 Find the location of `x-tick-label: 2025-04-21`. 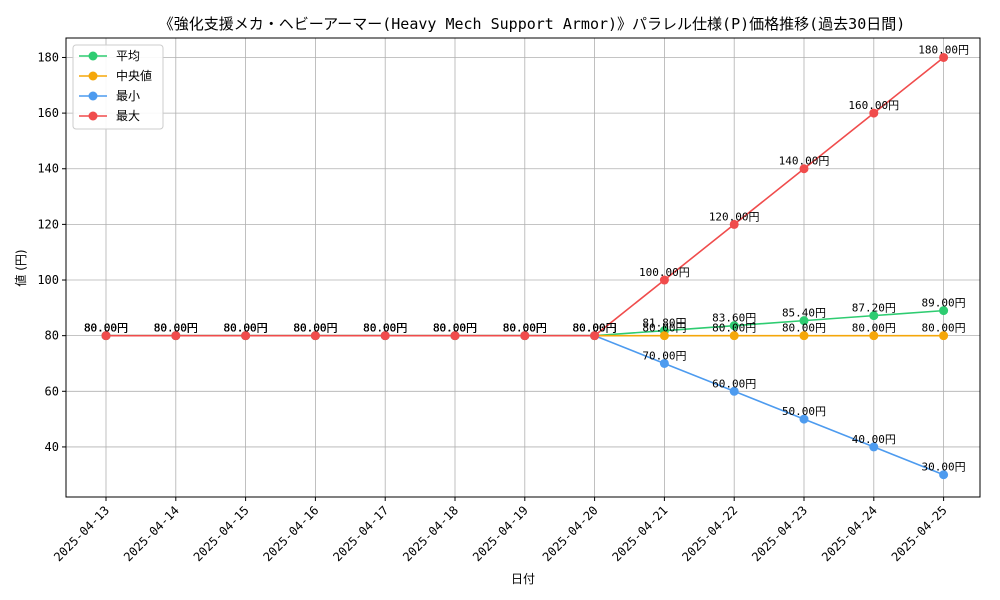

x-tick-label: 2025-04-21 is located at coordinates (640, 533).